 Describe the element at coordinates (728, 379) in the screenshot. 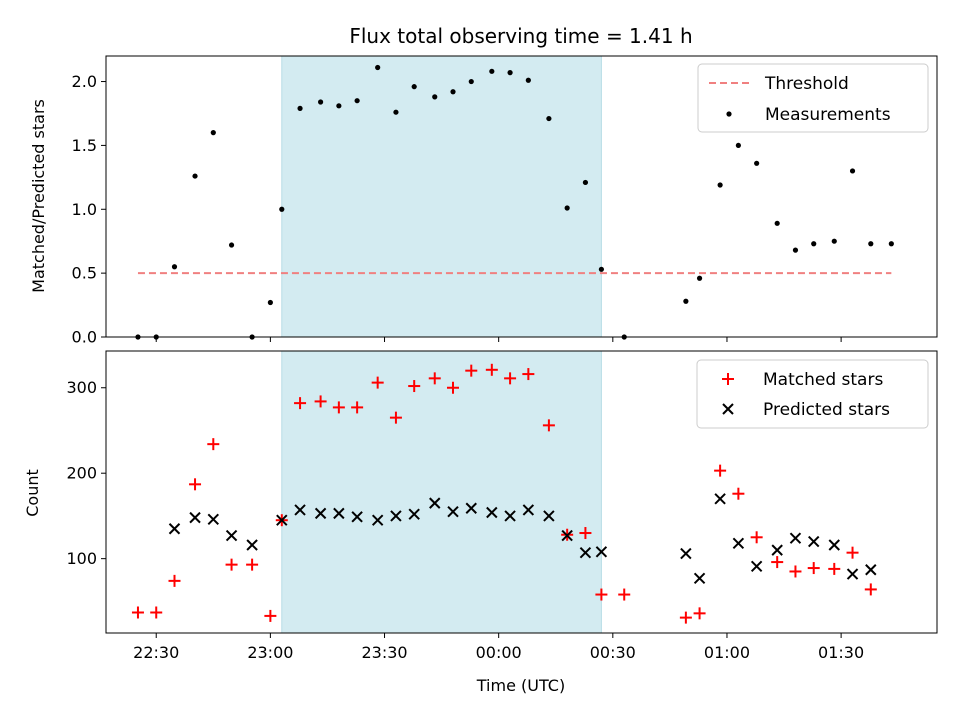

I see `matched-legend-swatch` at that location.